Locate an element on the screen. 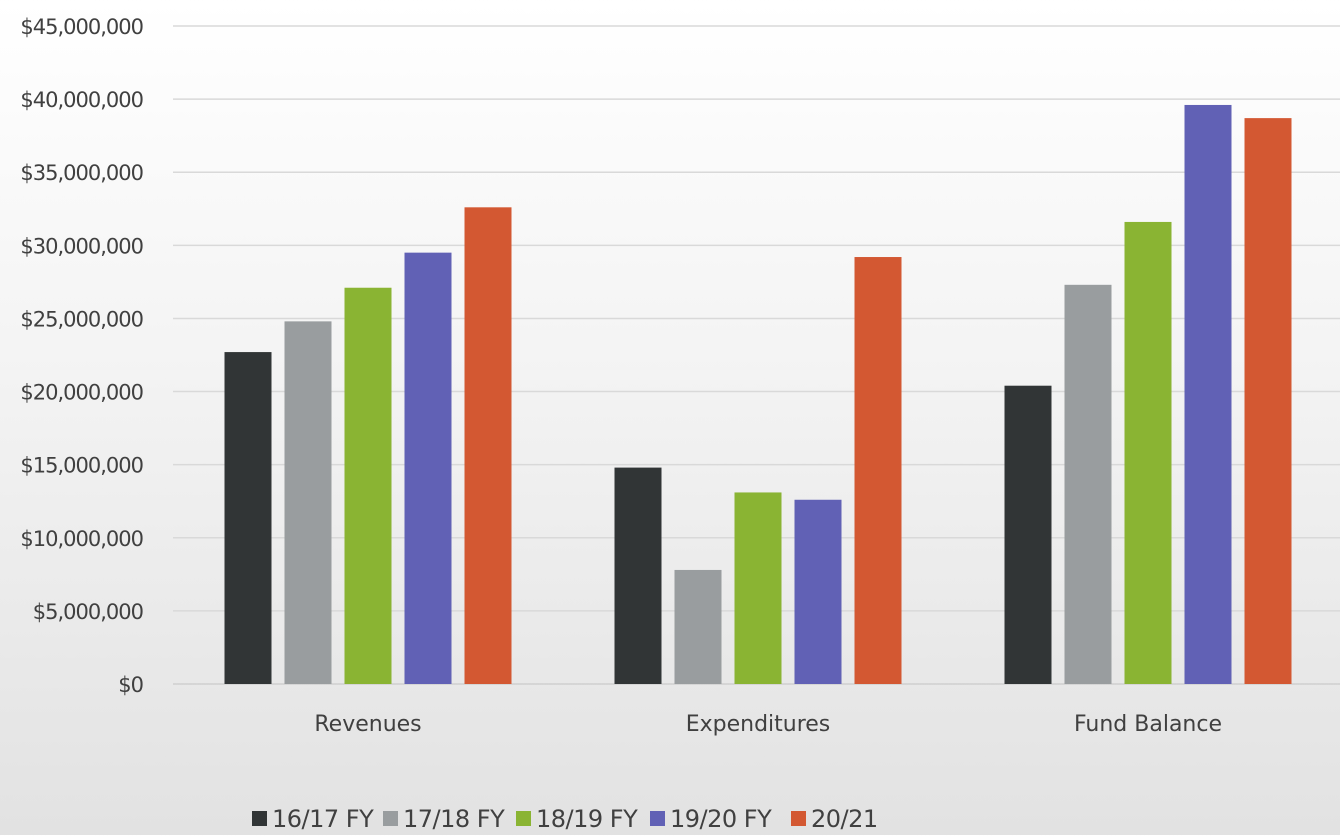 This screenshot has height=839, width=1340. bar-20-21-fund-balance is located at coordinates (1268, 401).